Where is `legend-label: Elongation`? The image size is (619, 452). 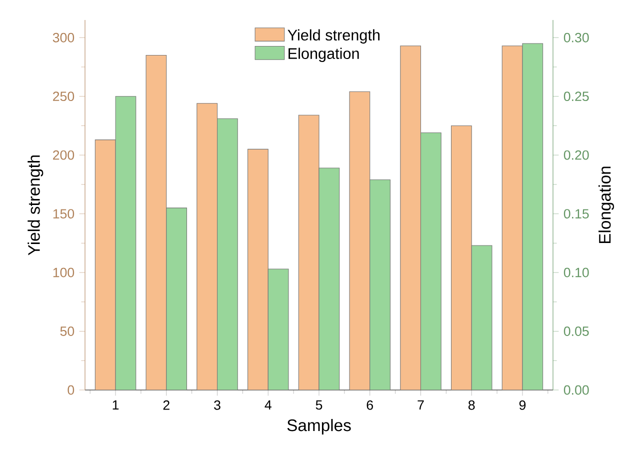 legend-label: Elongation is located at coordinates (323, 55).